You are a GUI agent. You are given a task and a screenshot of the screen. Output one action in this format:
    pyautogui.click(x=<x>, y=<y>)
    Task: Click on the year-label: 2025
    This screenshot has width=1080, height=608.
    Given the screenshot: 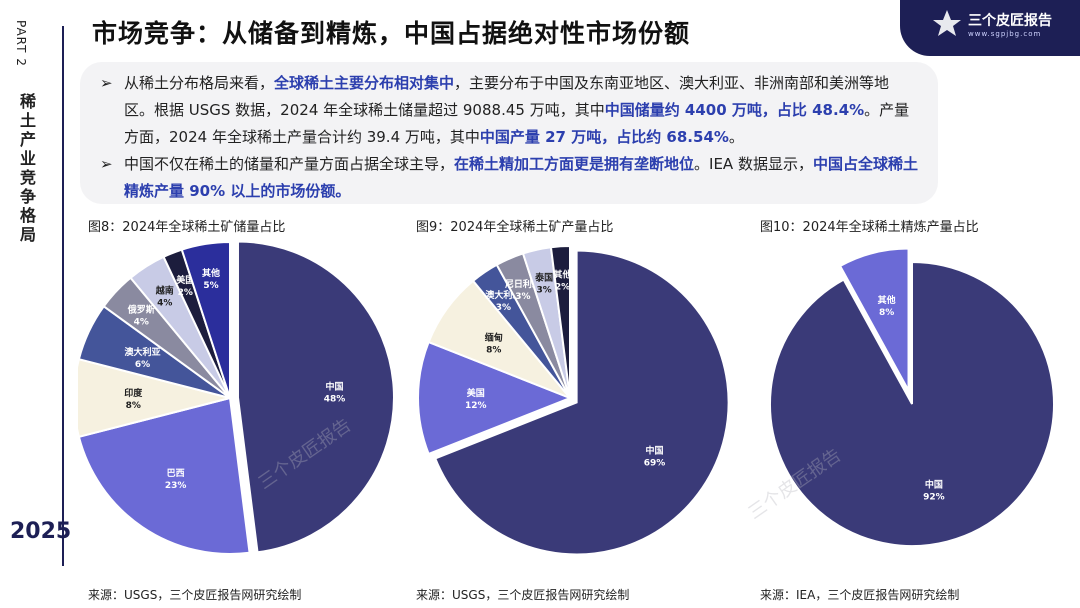 What is the action you would take?
    pyautogui.click(x=41, y=531)
    